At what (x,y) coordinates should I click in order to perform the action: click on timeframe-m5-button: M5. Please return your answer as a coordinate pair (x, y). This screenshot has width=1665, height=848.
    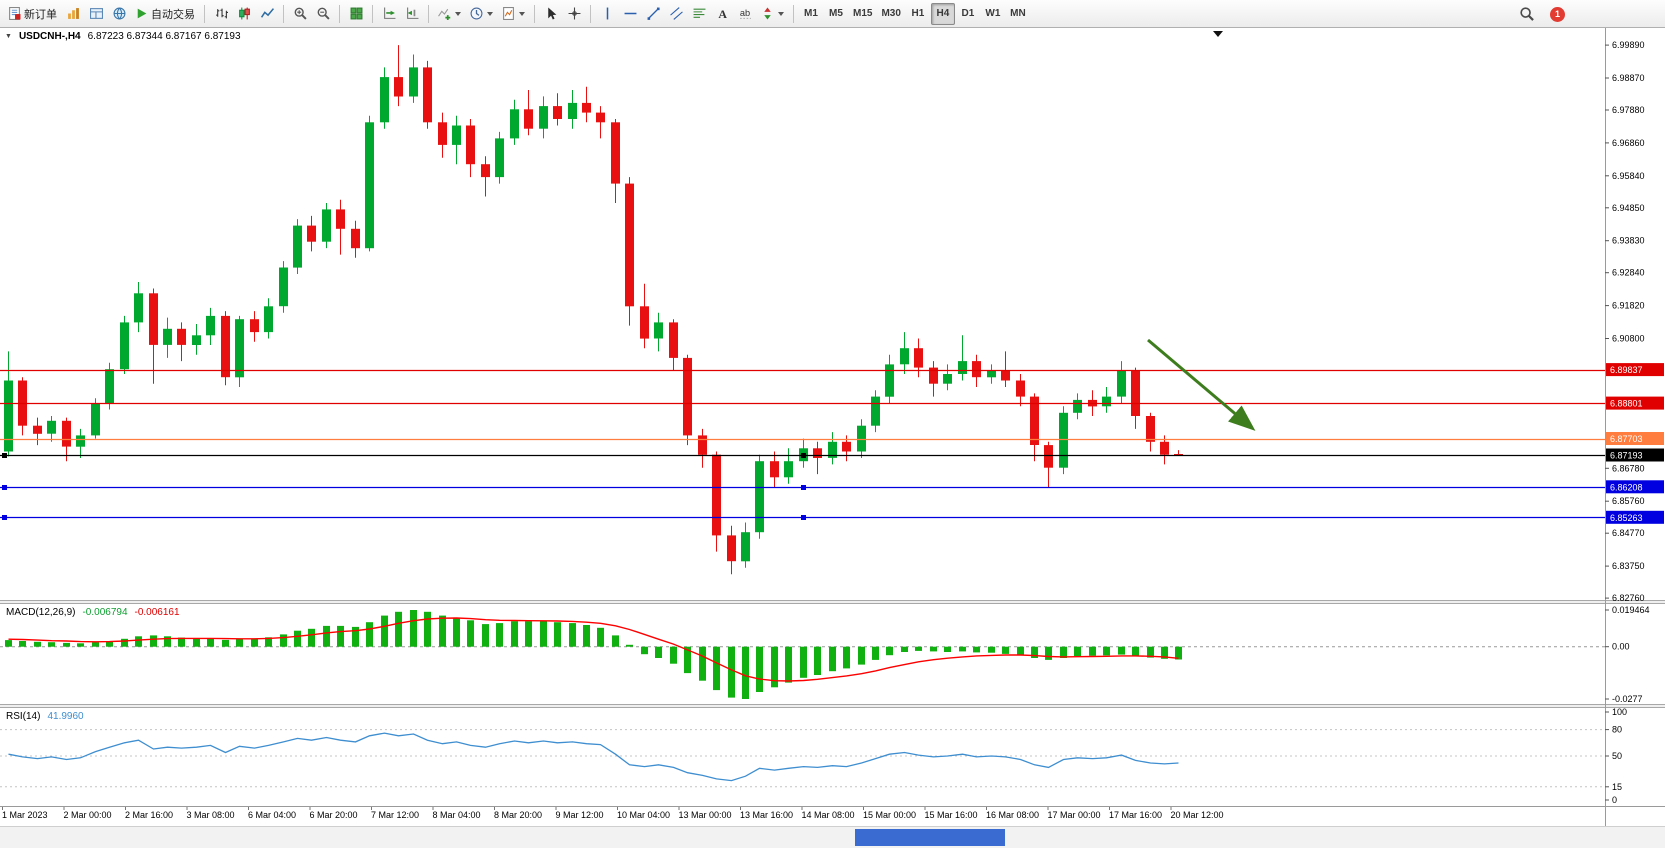
    Looking at the image, I should click on (836, 14).